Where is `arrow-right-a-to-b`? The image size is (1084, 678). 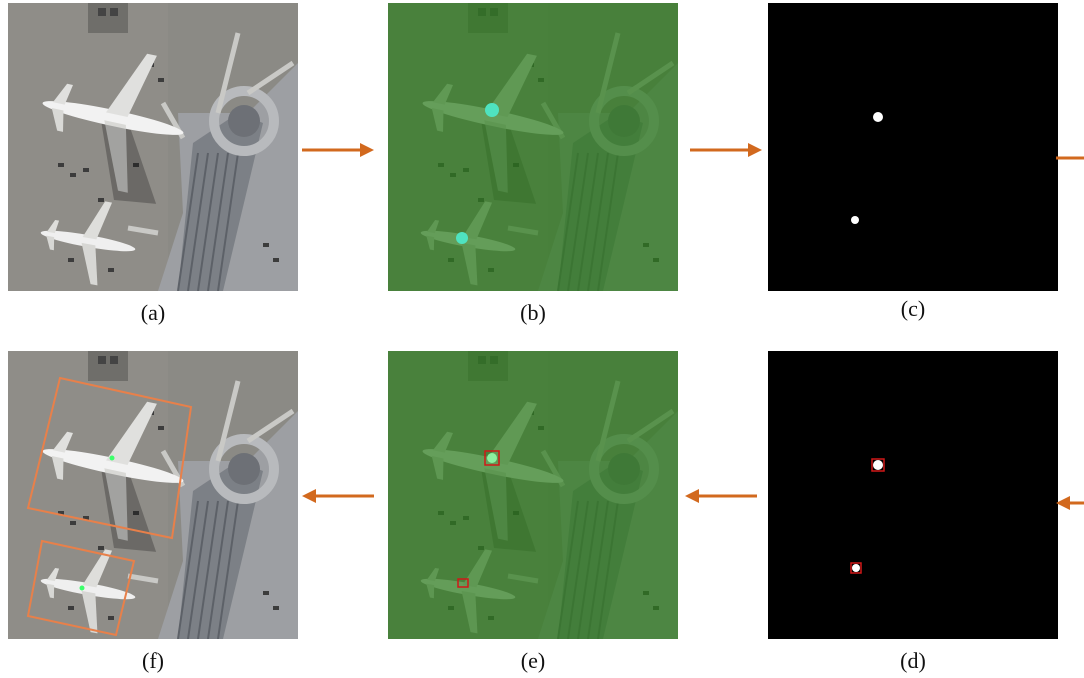 arrow-right-a-to-b is located at coordinates (338, 150).